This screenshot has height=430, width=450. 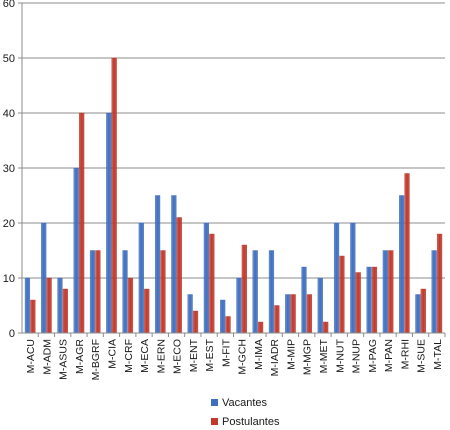 What do you see at coordinates (293, 314) in the screenshot?
I see `bar-postulantes-m-mip` at bounding box center [293, 314].